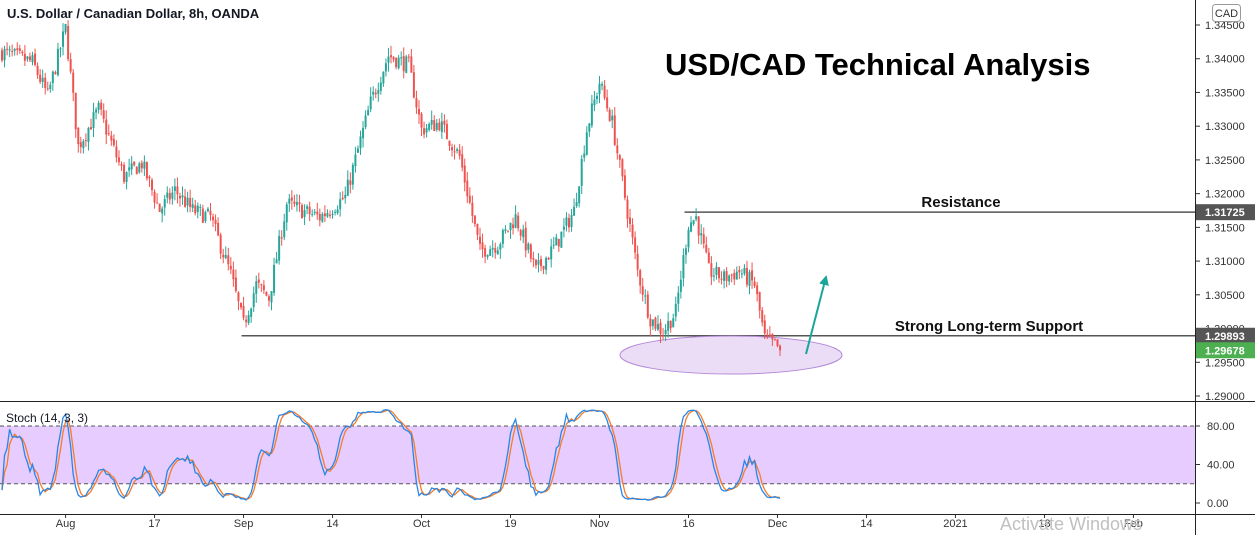  What do you see at coordinates (731, 355) in the screenshot?
I see `support-zone-ellipse` at bounding box center [731, 355].